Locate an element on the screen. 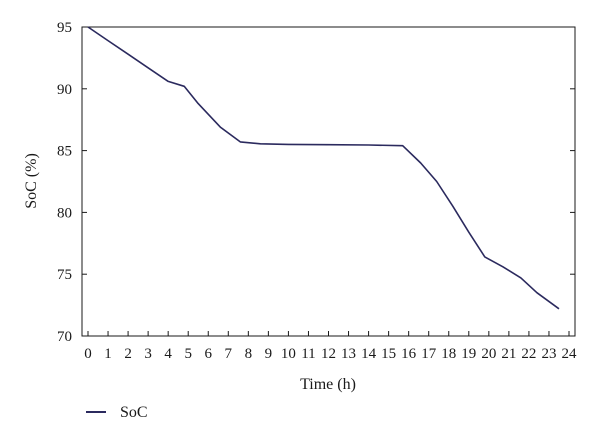 The height and width of the screenshot is (441, 600). x-tick-label: 0 is located at coordinates (88, 354).